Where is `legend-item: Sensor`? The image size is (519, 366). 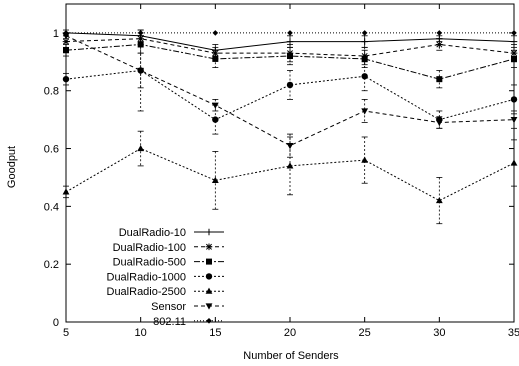 legend-item: Sensor is located at coordinates (187, 307).